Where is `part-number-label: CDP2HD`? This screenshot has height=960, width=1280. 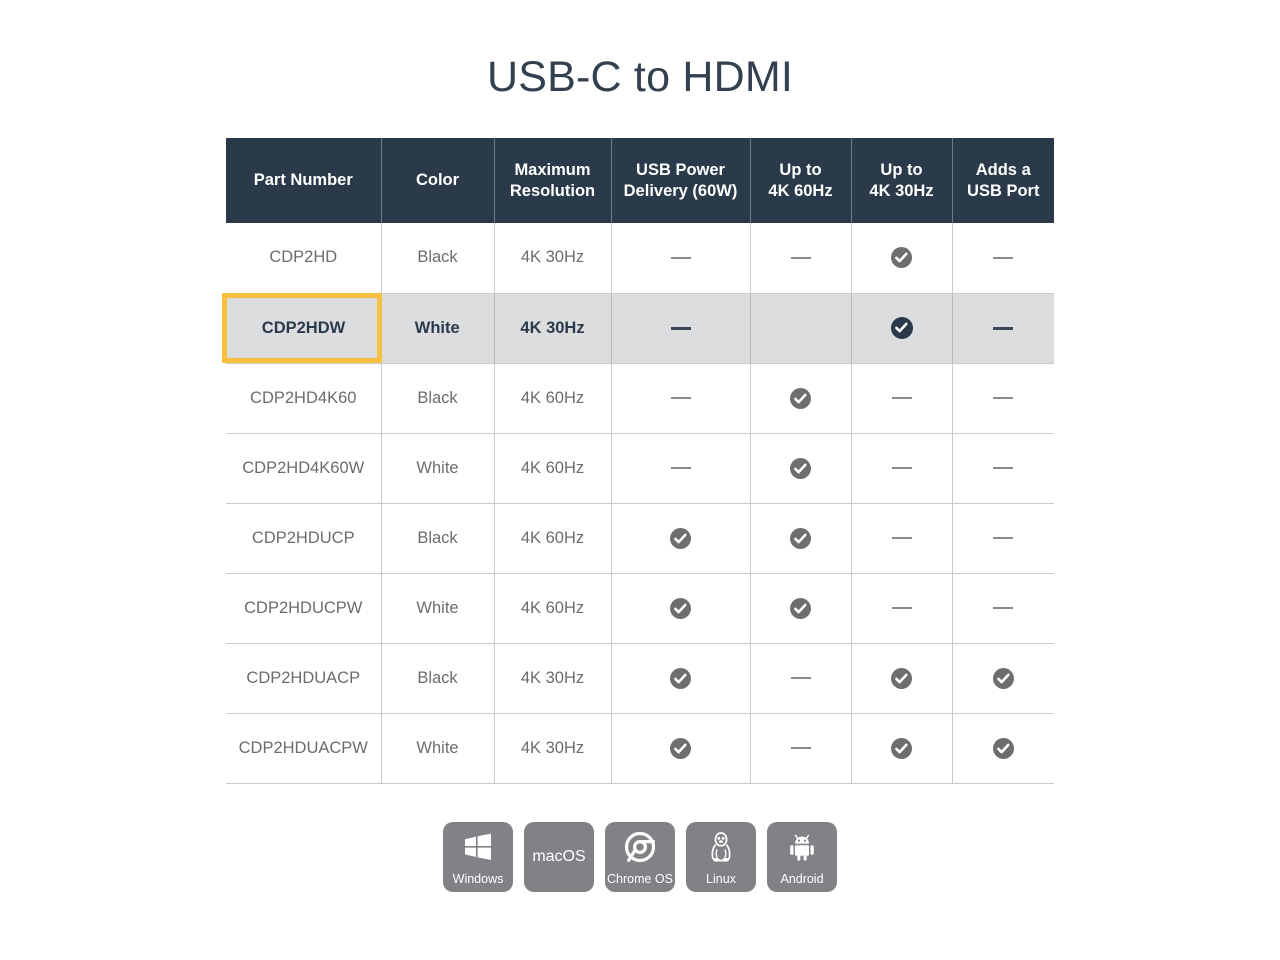
part-number-label: CDP2HD is located at coordinates (303, 257).